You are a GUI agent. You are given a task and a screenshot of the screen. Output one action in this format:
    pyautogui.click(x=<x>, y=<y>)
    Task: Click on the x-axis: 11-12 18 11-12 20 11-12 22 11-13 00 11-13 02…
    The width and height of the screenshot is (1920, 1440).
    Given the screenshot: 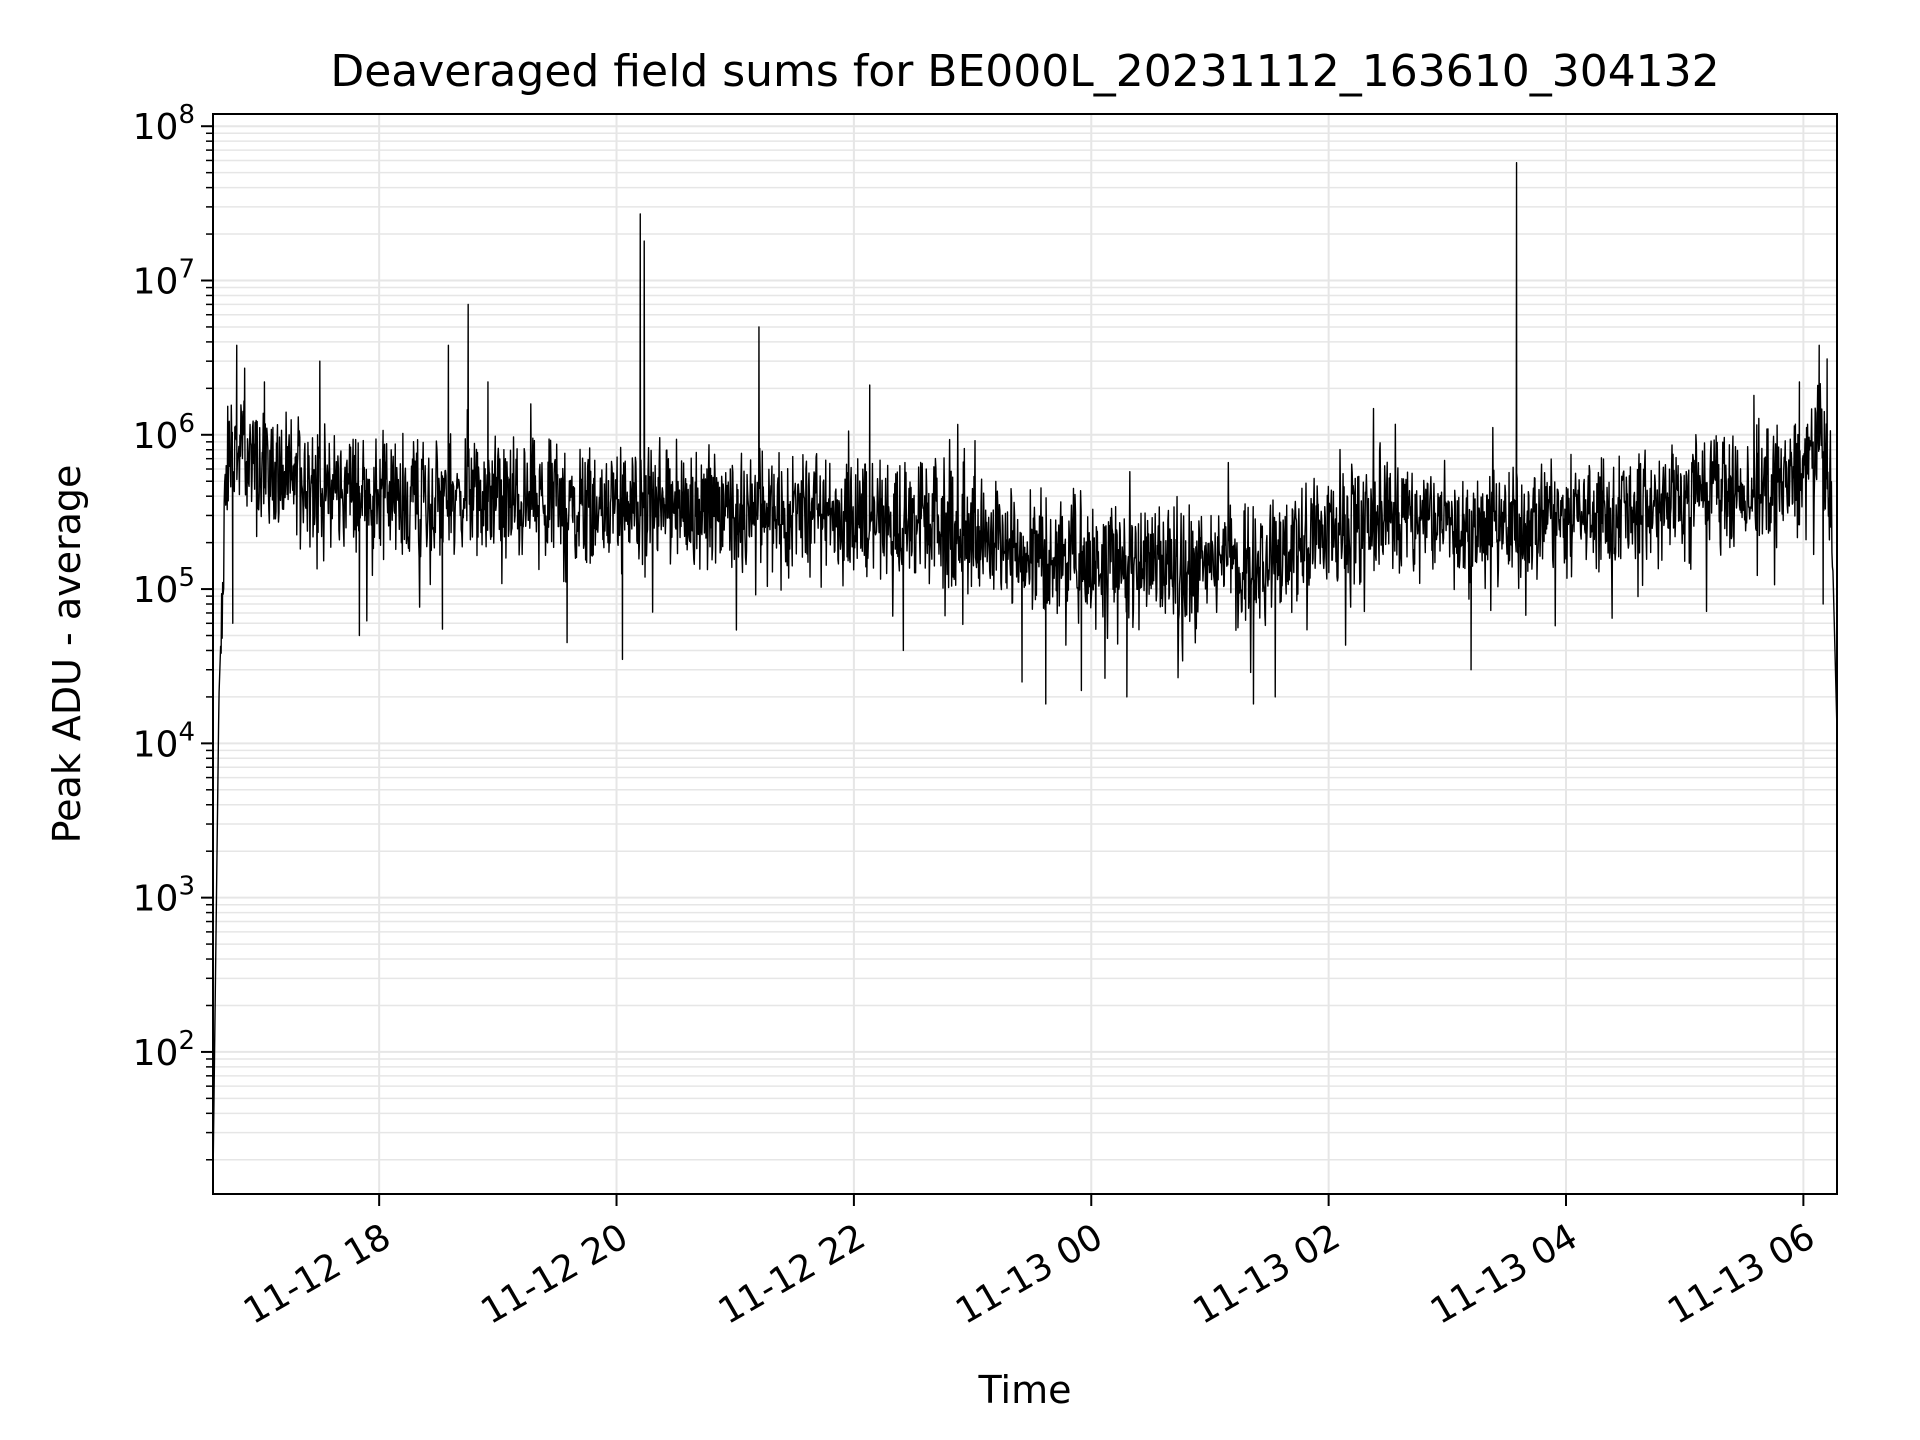 What is the action you would take?
    pyautogui.click(x=1029, y=1263)
    